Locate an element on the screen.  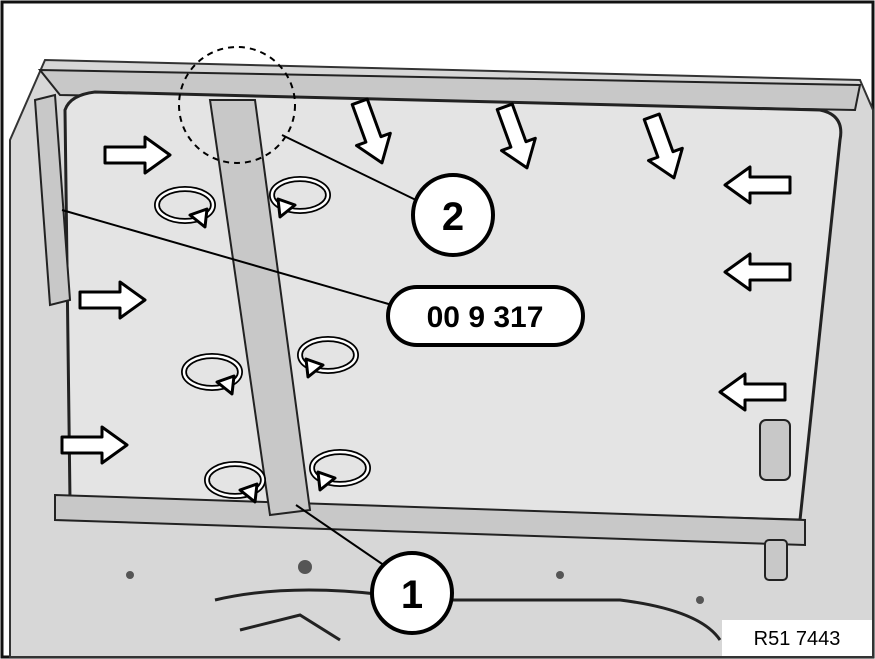
leader-line-tool is located at coordinates (227, 257).